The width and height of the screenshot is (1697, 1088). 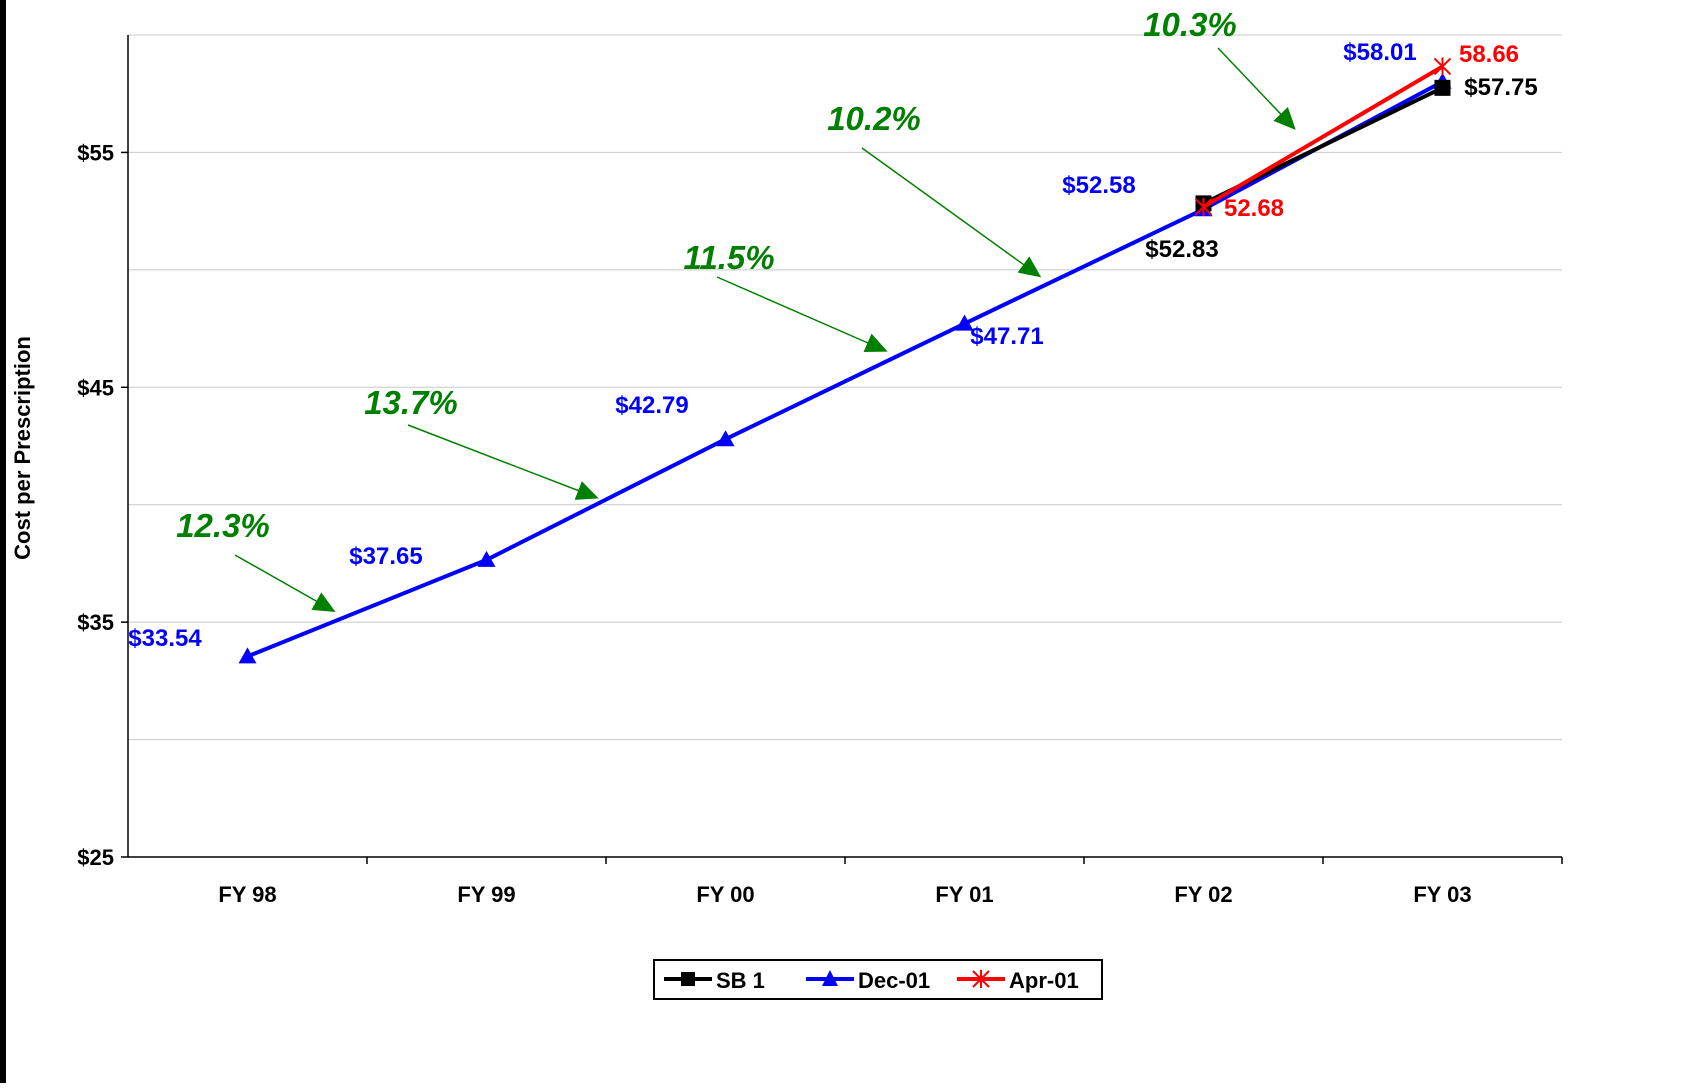 What do you see at coordinates (1254, 208) in the screenshot?
I see `data-label-apr01-fy02: 52.68` at bounding box center [1254, 208].